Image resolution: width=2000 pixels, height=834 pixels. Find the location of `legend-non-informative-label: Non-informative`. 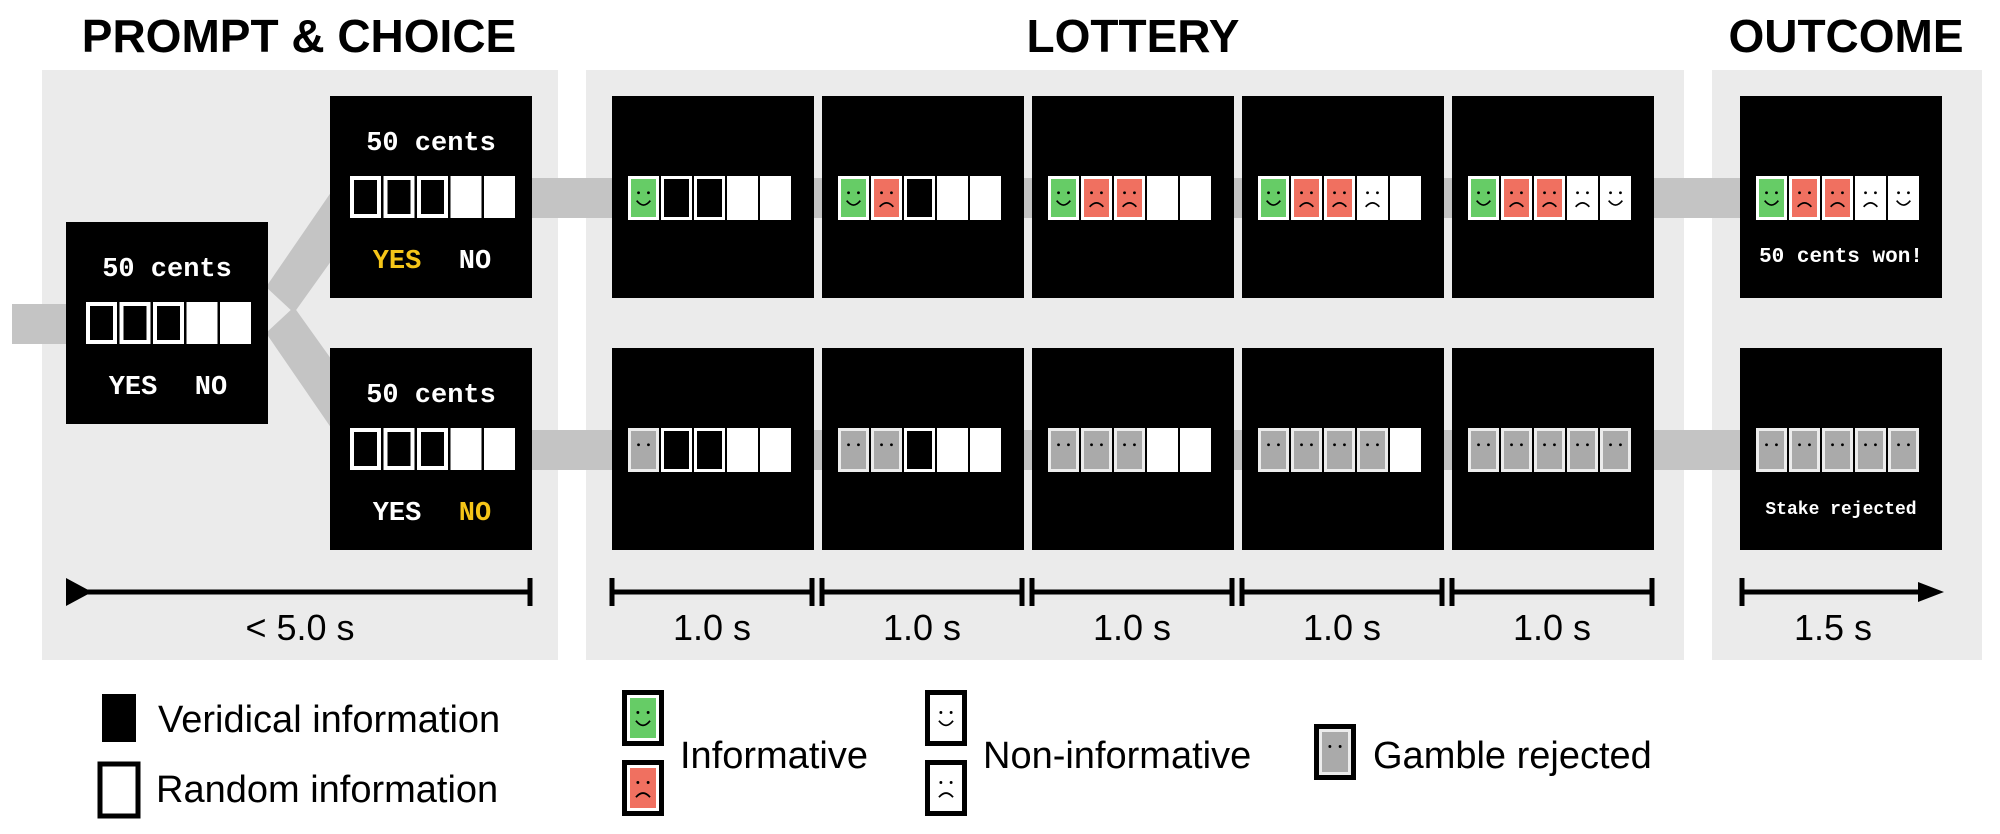

legend-non-informative-label: Non-informative is located at coordinates (1117, 756).